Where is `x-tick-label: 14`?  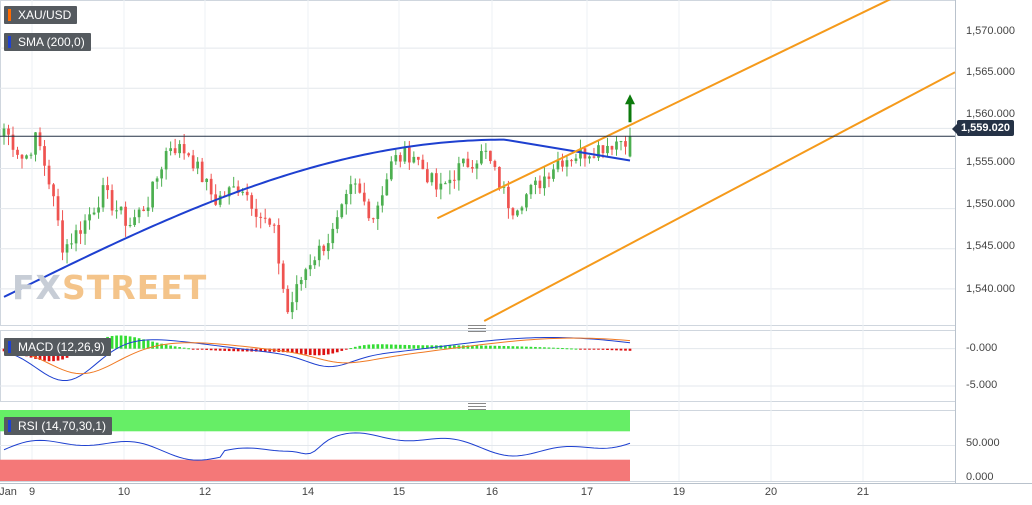 x-tick-label: 14 is located at coordinates (308, 492).